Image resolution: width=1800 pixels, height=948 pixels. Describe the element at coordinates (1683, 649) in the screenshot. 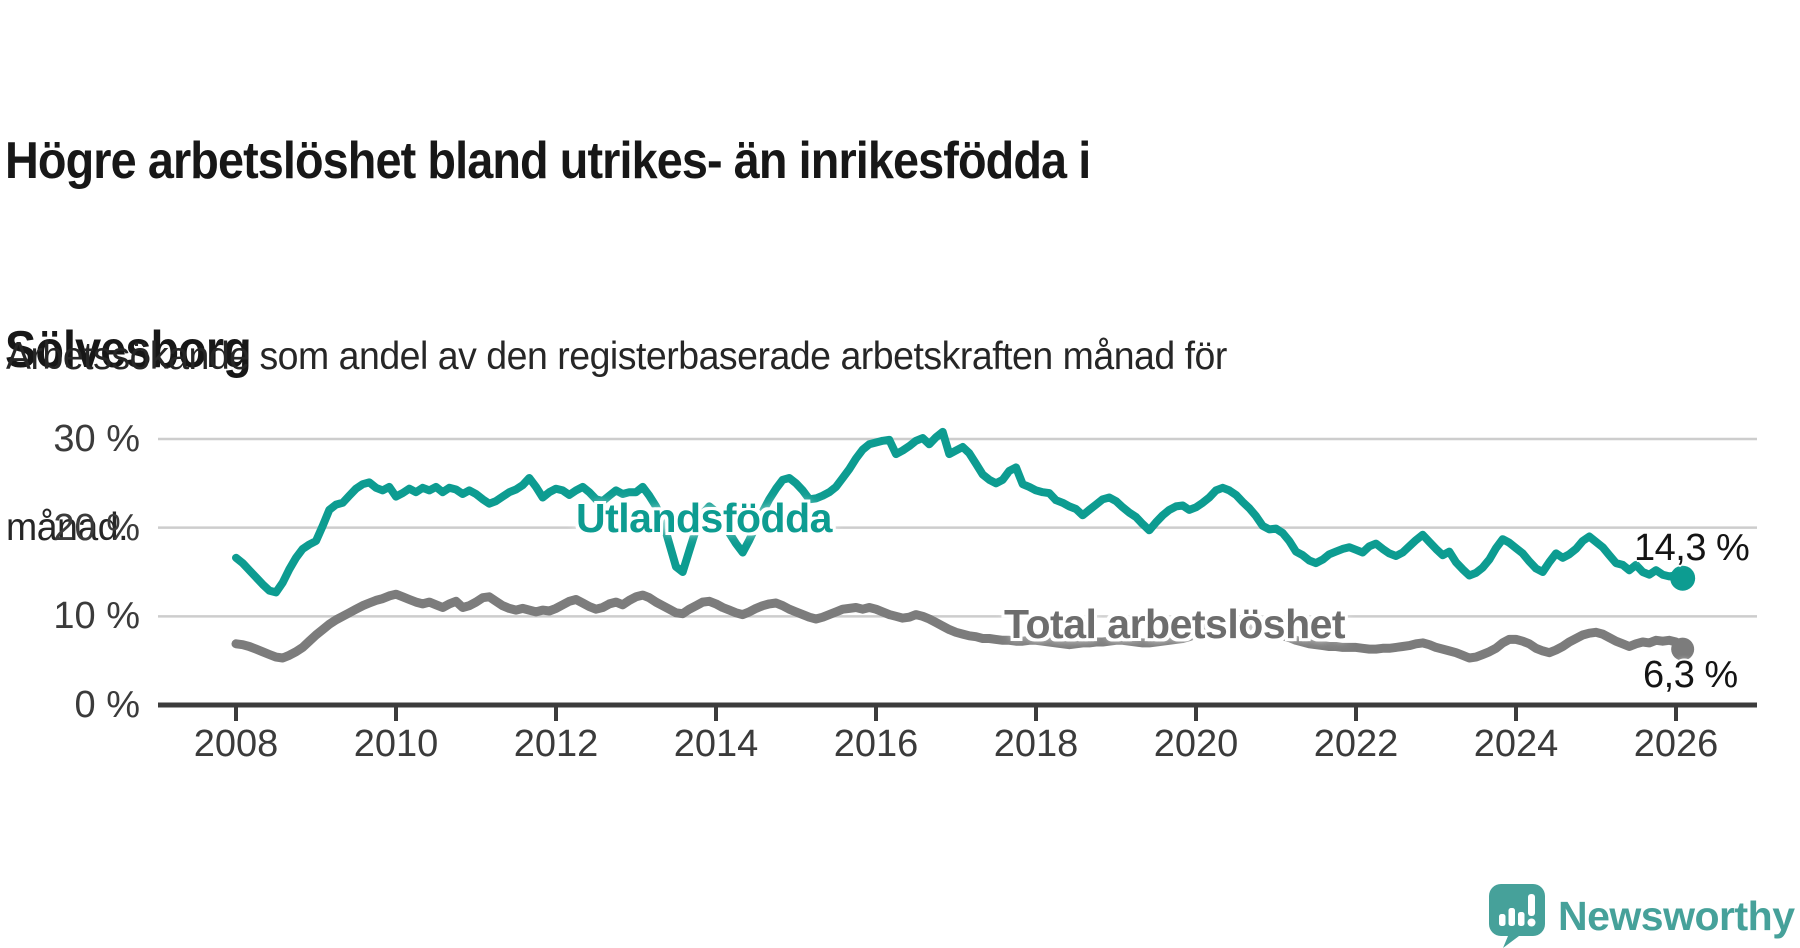

I see `end-dot-total-arbetsloshet` at that location.